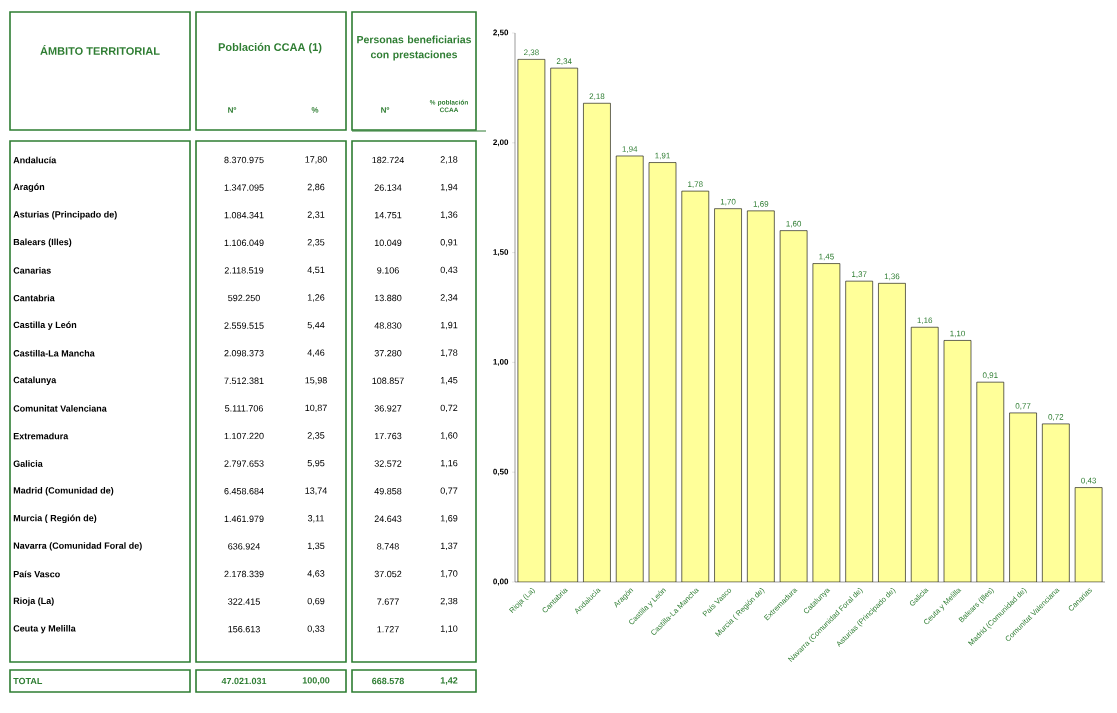 This screenshot has height=713, width=1117. Describe the element at coordinates (449, 601) in the screenshot. I see `text: 2,38` at that location.